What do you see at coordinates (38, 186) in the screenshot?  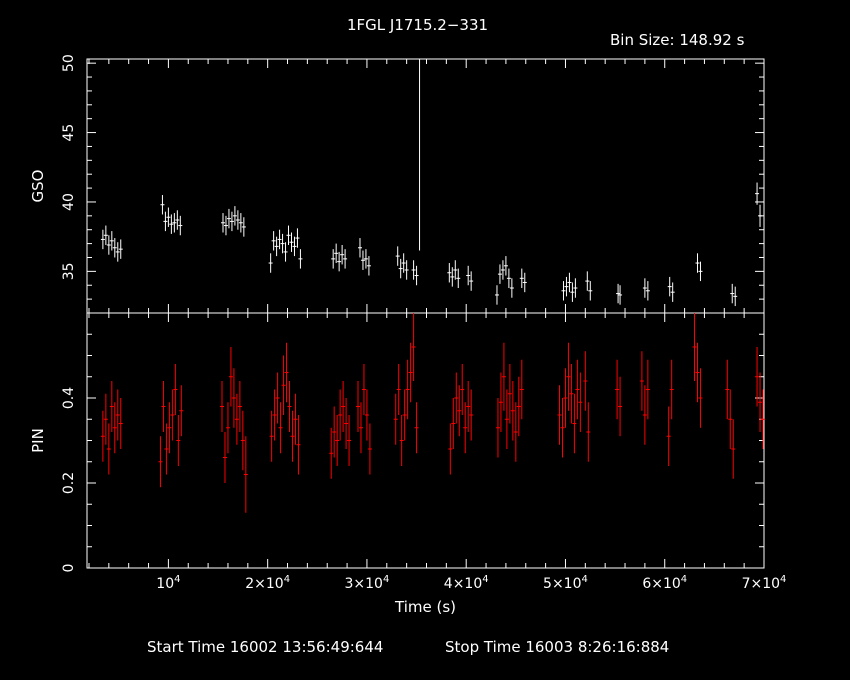 I see `top-ylabel: GSO` at bounding box center [38, 186].